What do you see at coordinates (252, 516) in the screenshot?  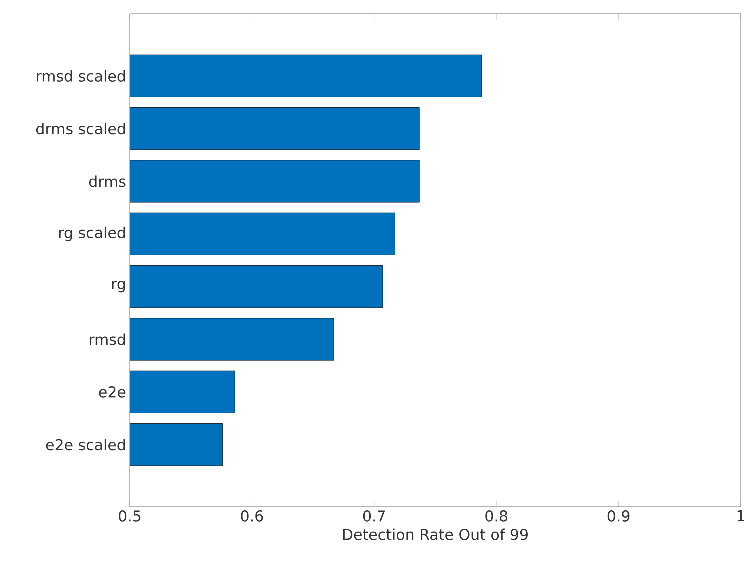 I see `x-tick-label: 0.6` at bounding box center [252, 516].